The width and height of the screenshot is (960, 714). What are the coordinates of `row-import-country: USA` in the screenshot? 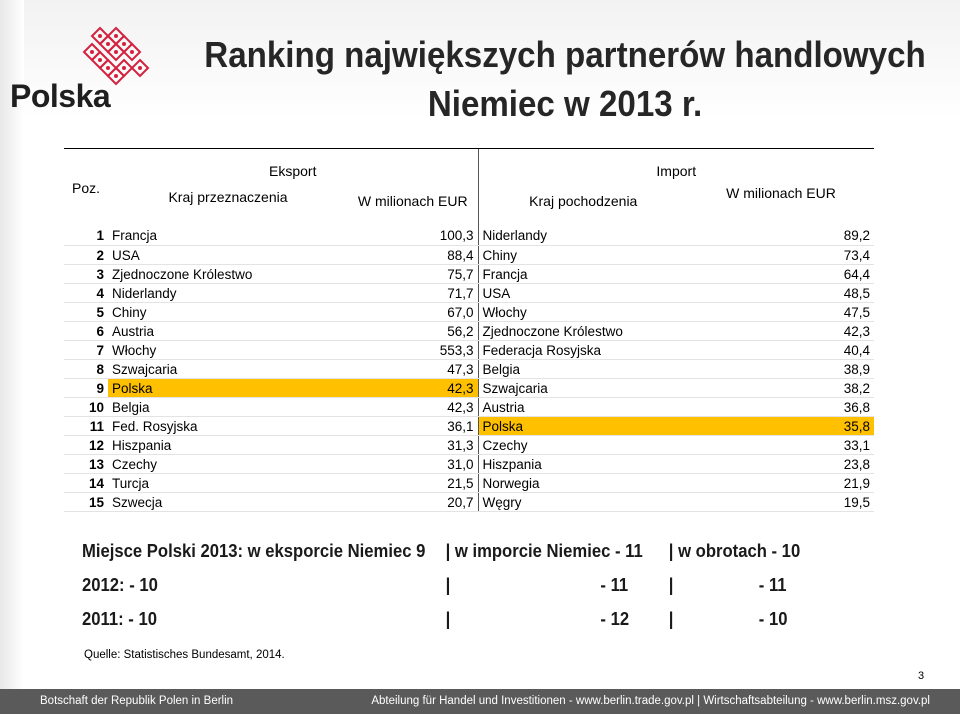 It's located at (582, 293).